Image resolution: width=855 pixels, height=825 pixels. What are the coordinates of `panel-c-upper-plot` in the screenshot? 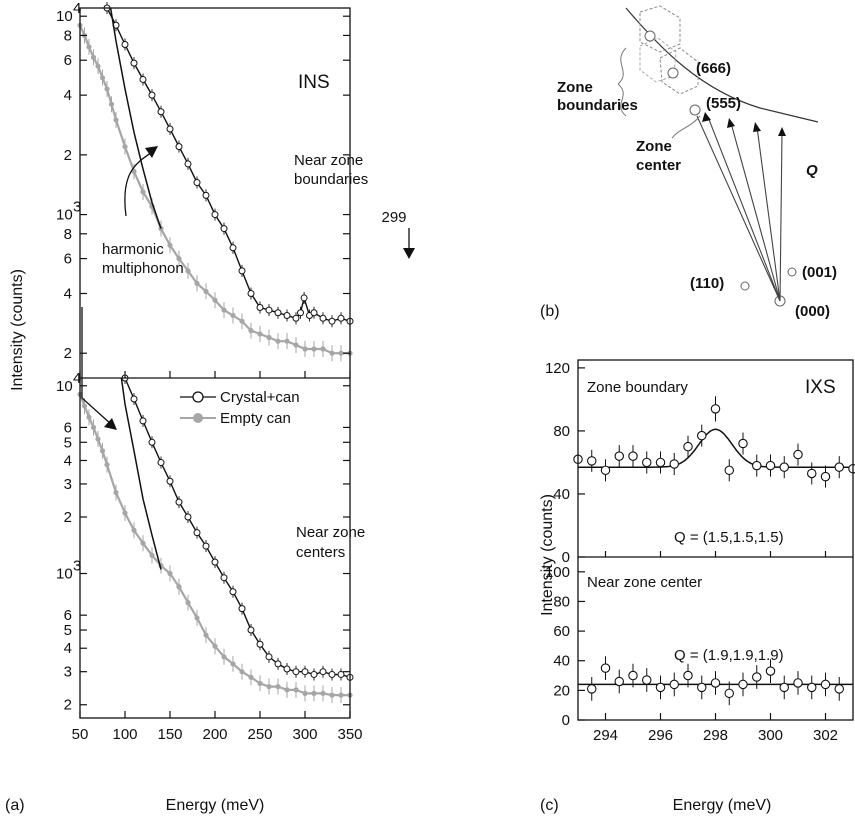 It's located at (714, 442).